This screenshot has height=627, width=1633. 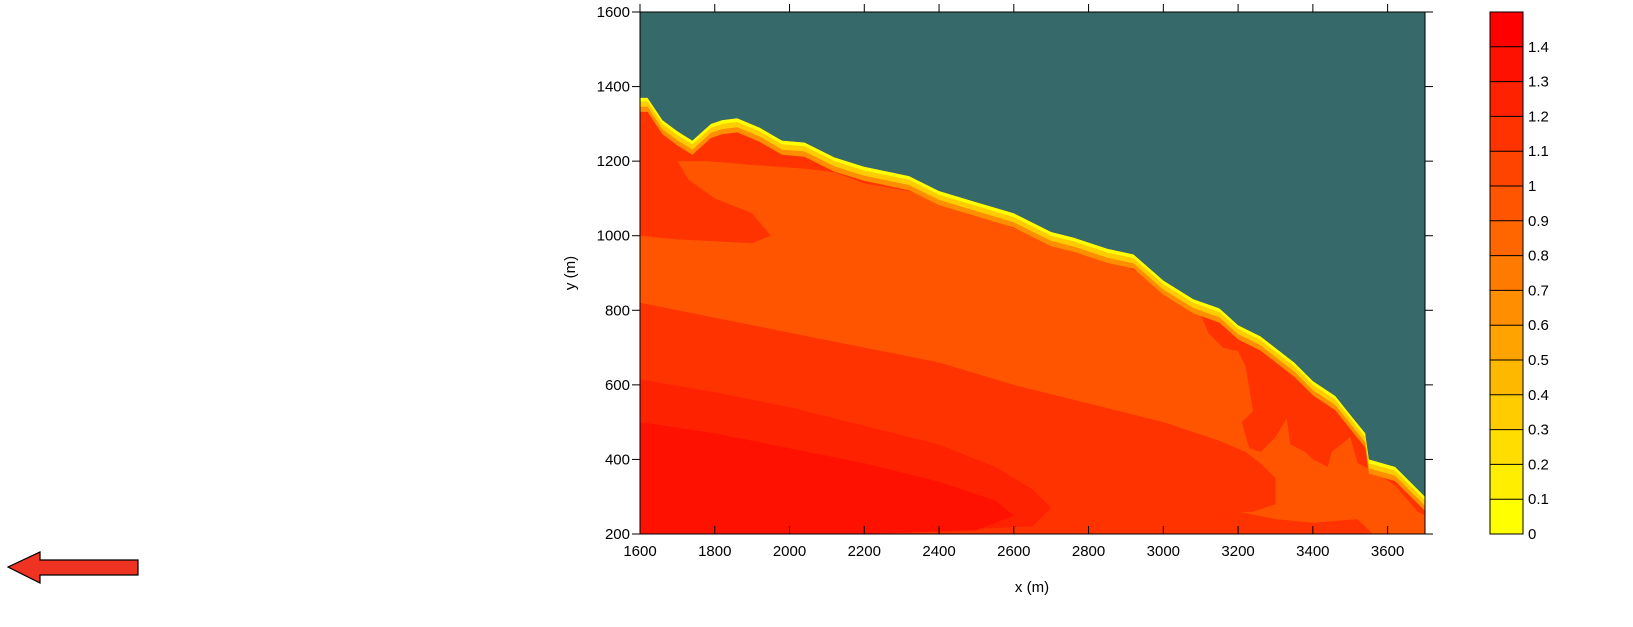 What do you see at coordinates (827, 478) in the screenshot?
I see `contour-band` at bounding box center [827, 478].